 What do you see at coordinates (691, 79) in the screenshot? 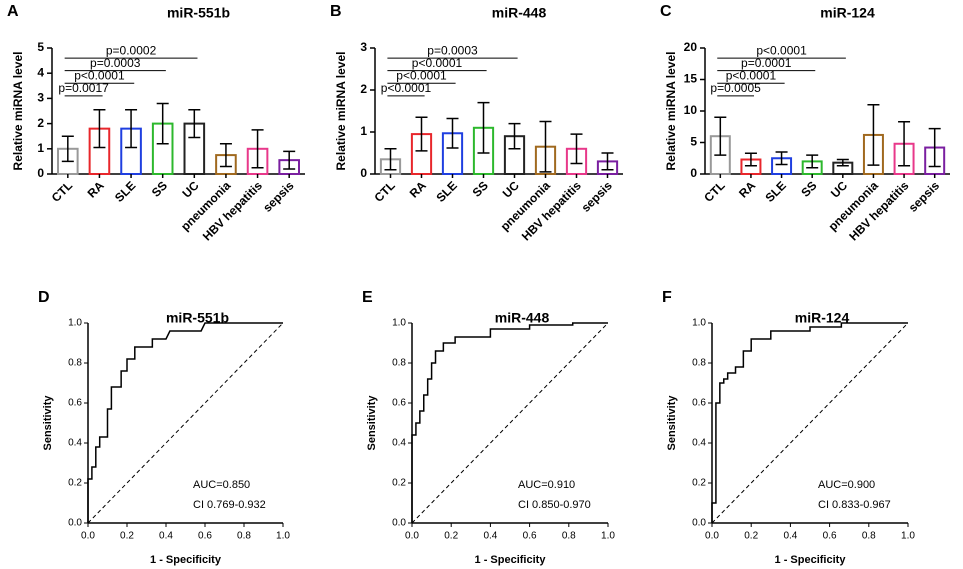
I see `y-tick-label: 15` at bounding box center [691, 79].